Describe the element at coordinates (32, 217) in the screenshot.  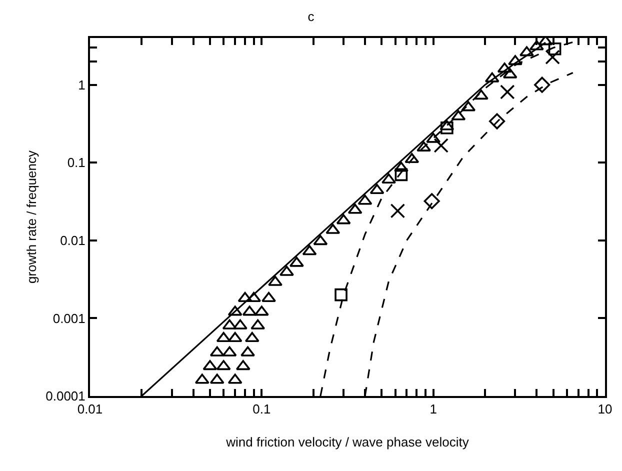
I see `y-axis-title: growth rate / frequency` at that location.